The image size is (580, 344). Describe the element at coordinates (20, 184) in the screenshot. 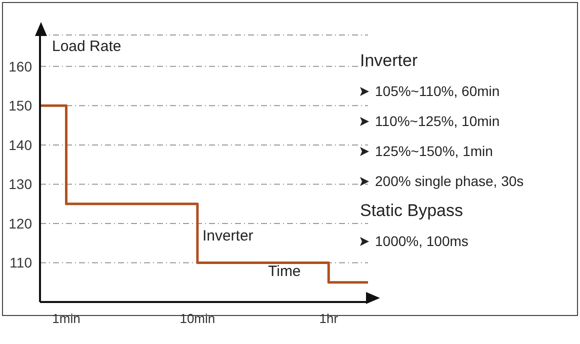

I see `y-tick-label: 130` at that location.